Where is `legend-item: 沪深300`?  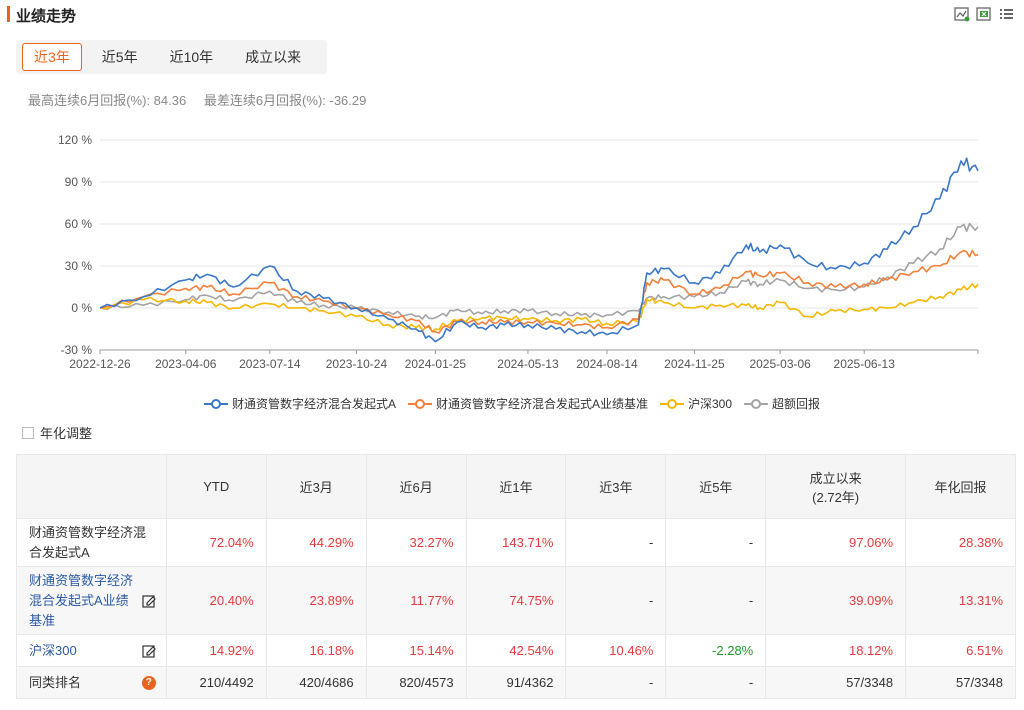
legend-item: 沪深300 is located at coordinates (696, 403).